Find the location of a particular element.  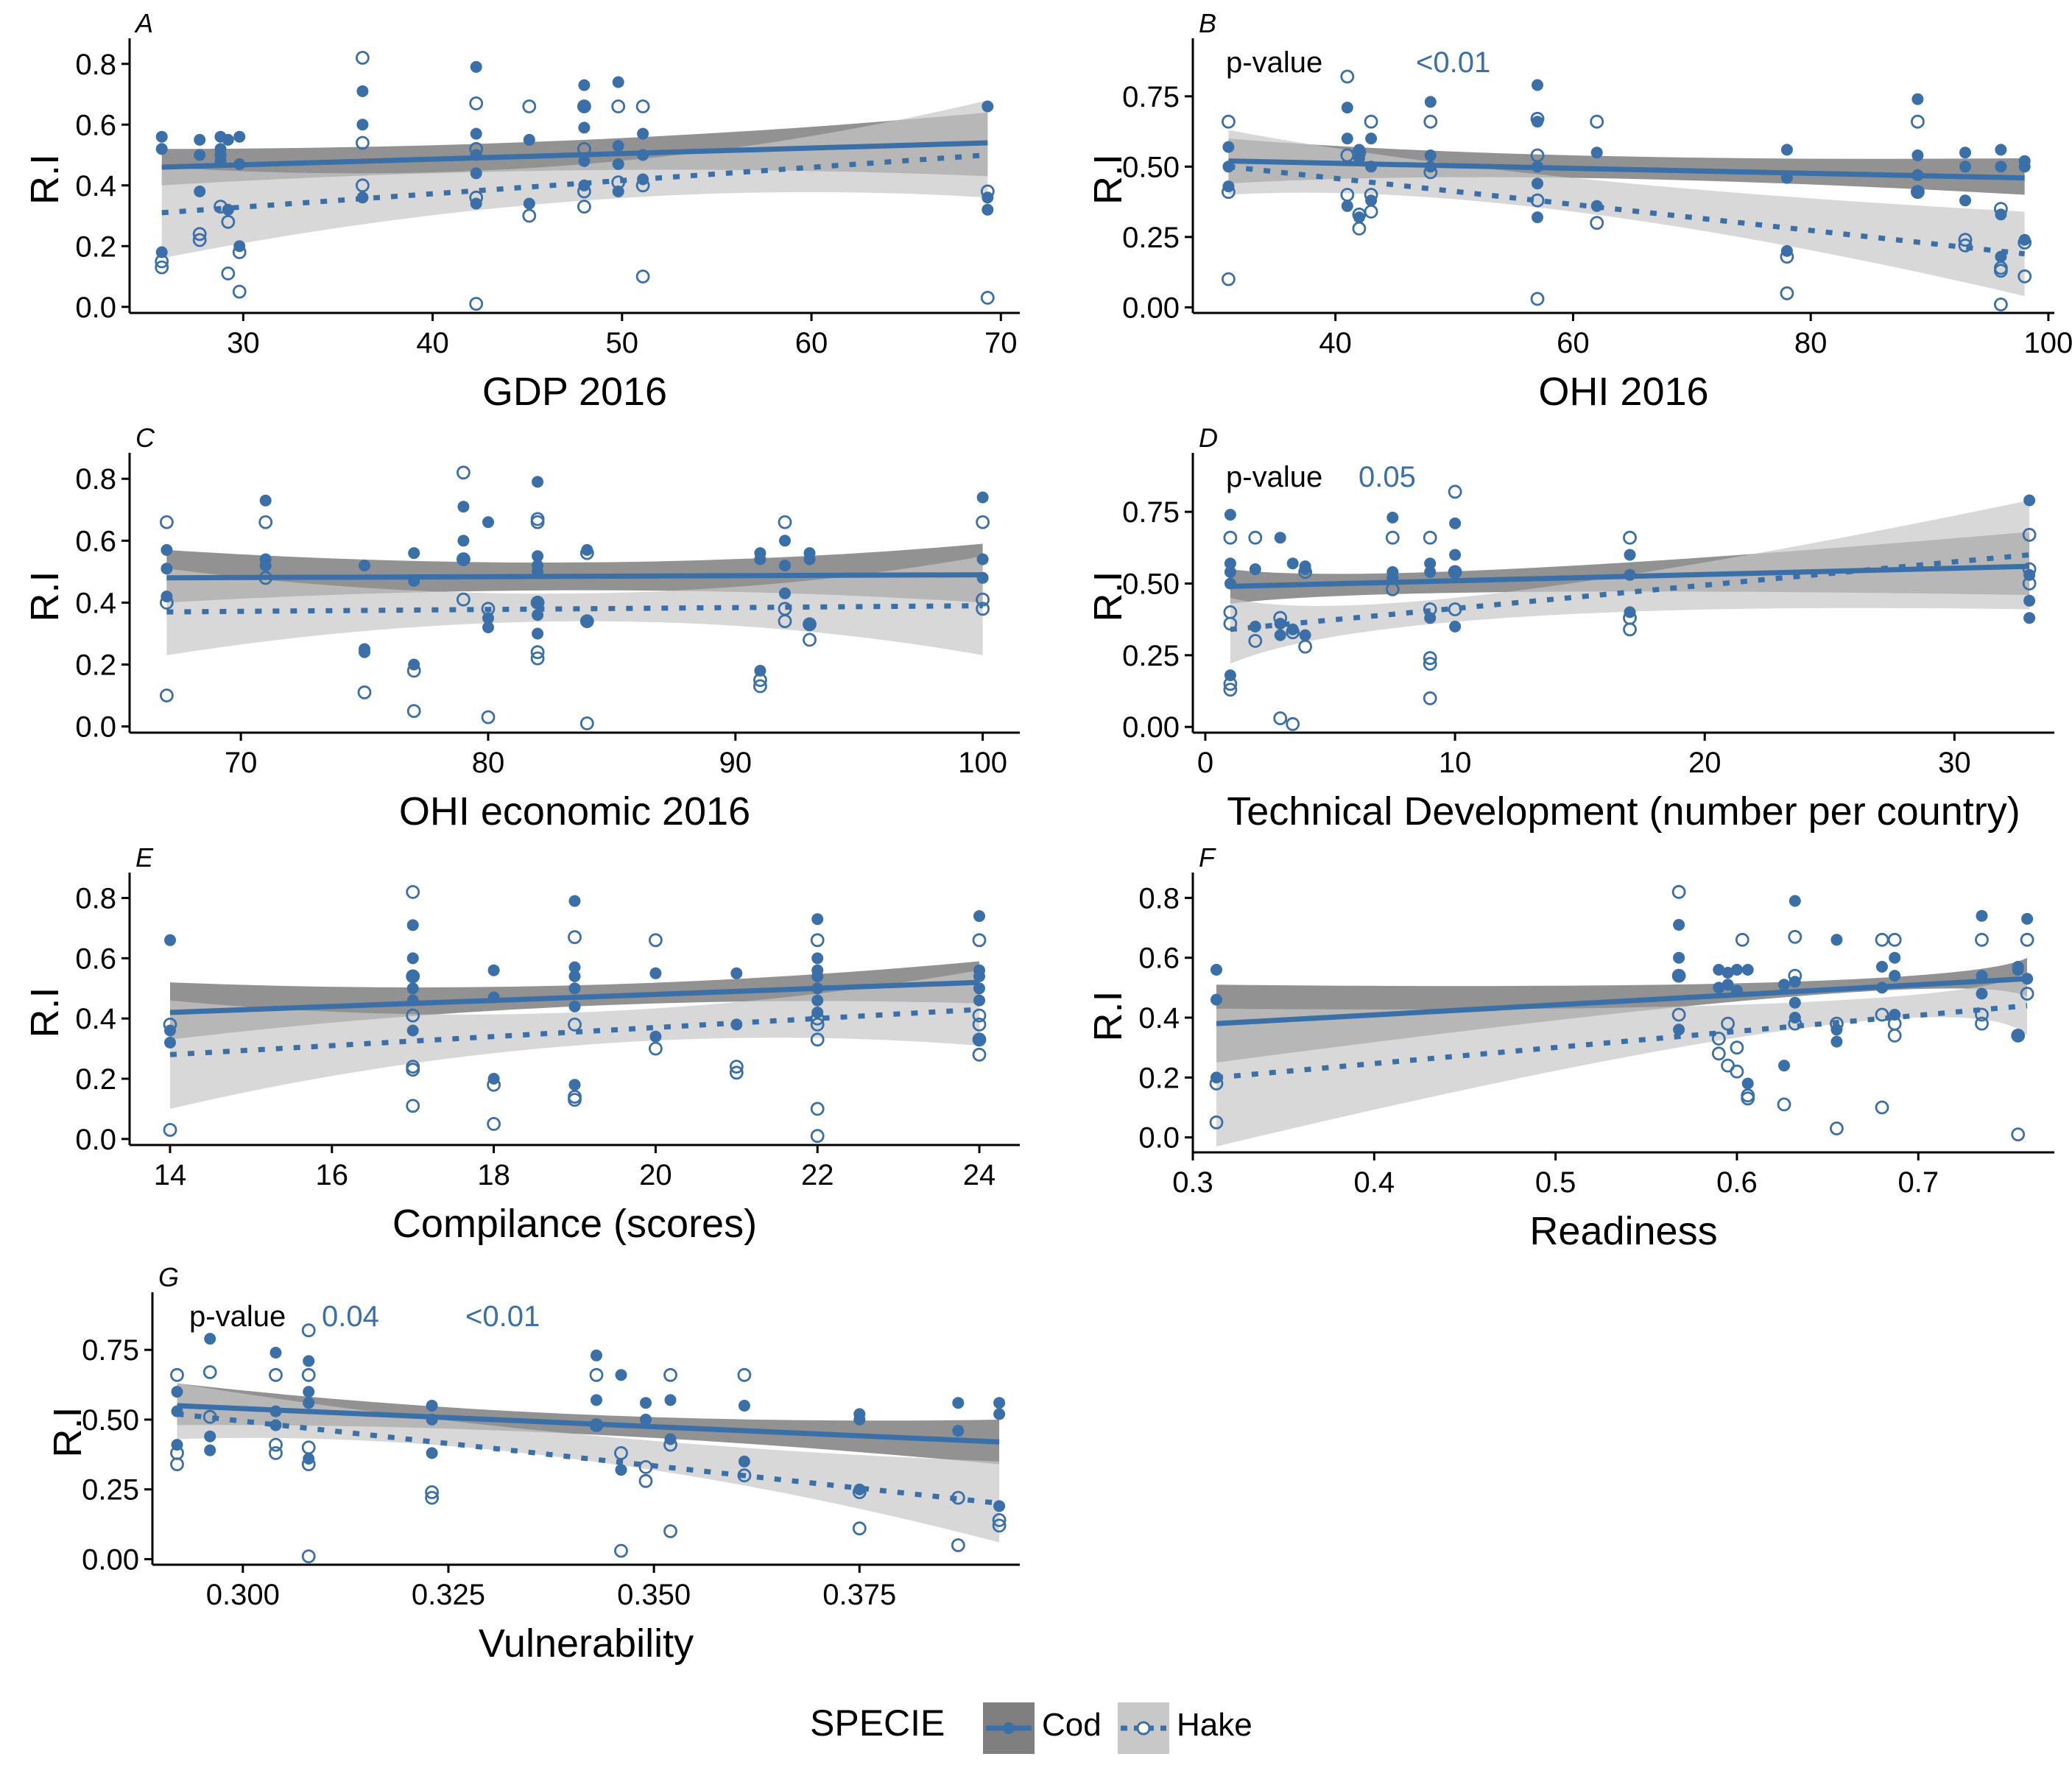

x-axis-title: GDP 2016 is located at coordinates (574, 392).